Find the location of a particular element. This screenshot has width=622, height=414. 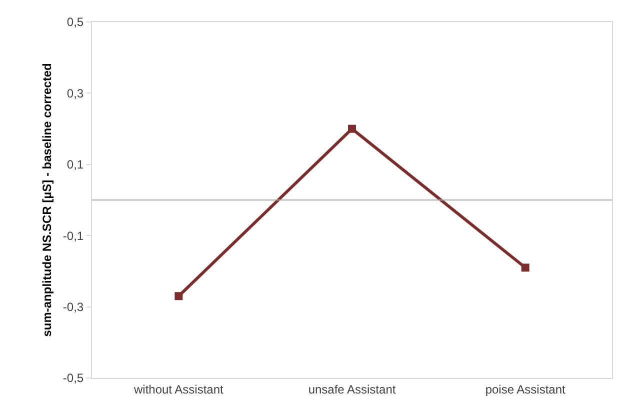

y-tick-label: 0,5 is located at coordinates (75, 22).